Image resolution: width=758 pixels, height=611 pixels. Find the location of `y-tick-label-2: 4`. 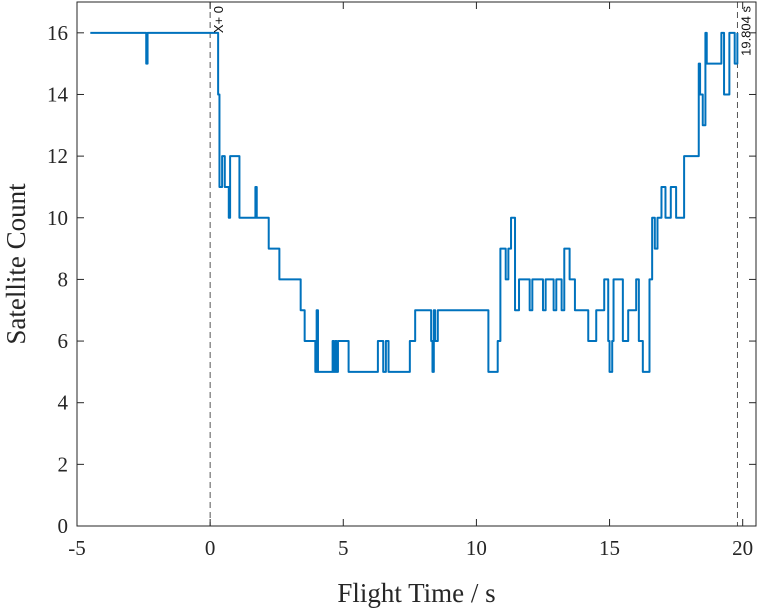

y-tick-label-2: 4 is located at coordinates (63, 403).